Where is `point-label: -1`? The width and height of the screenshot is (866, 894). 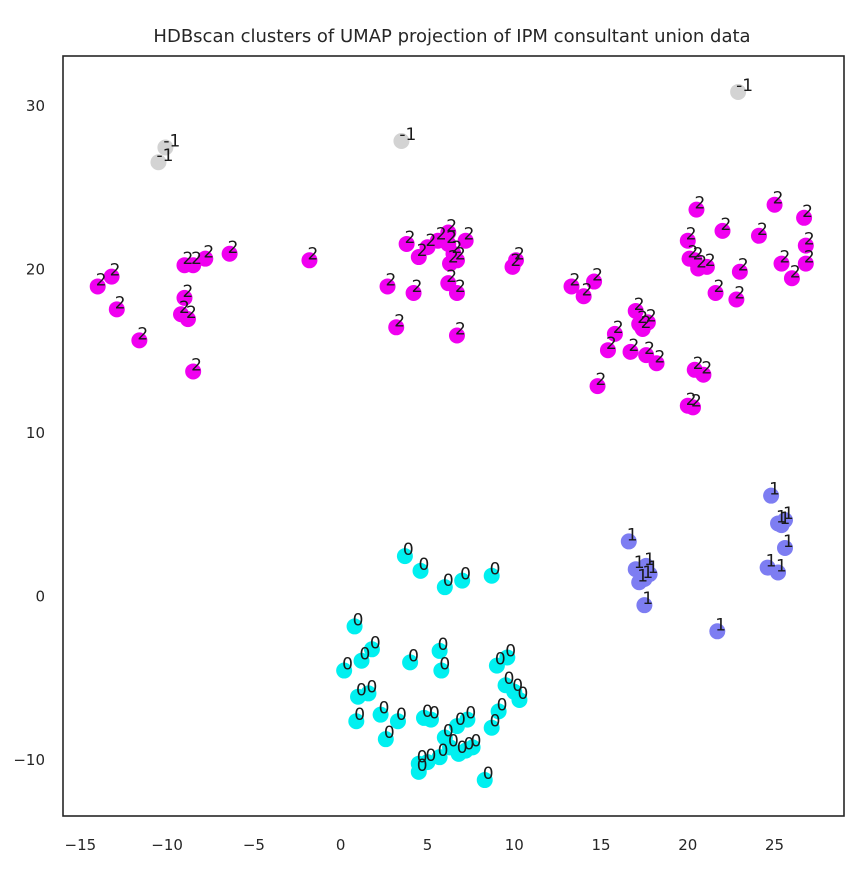 point-label: -1 is located at coordinates (744, 86).